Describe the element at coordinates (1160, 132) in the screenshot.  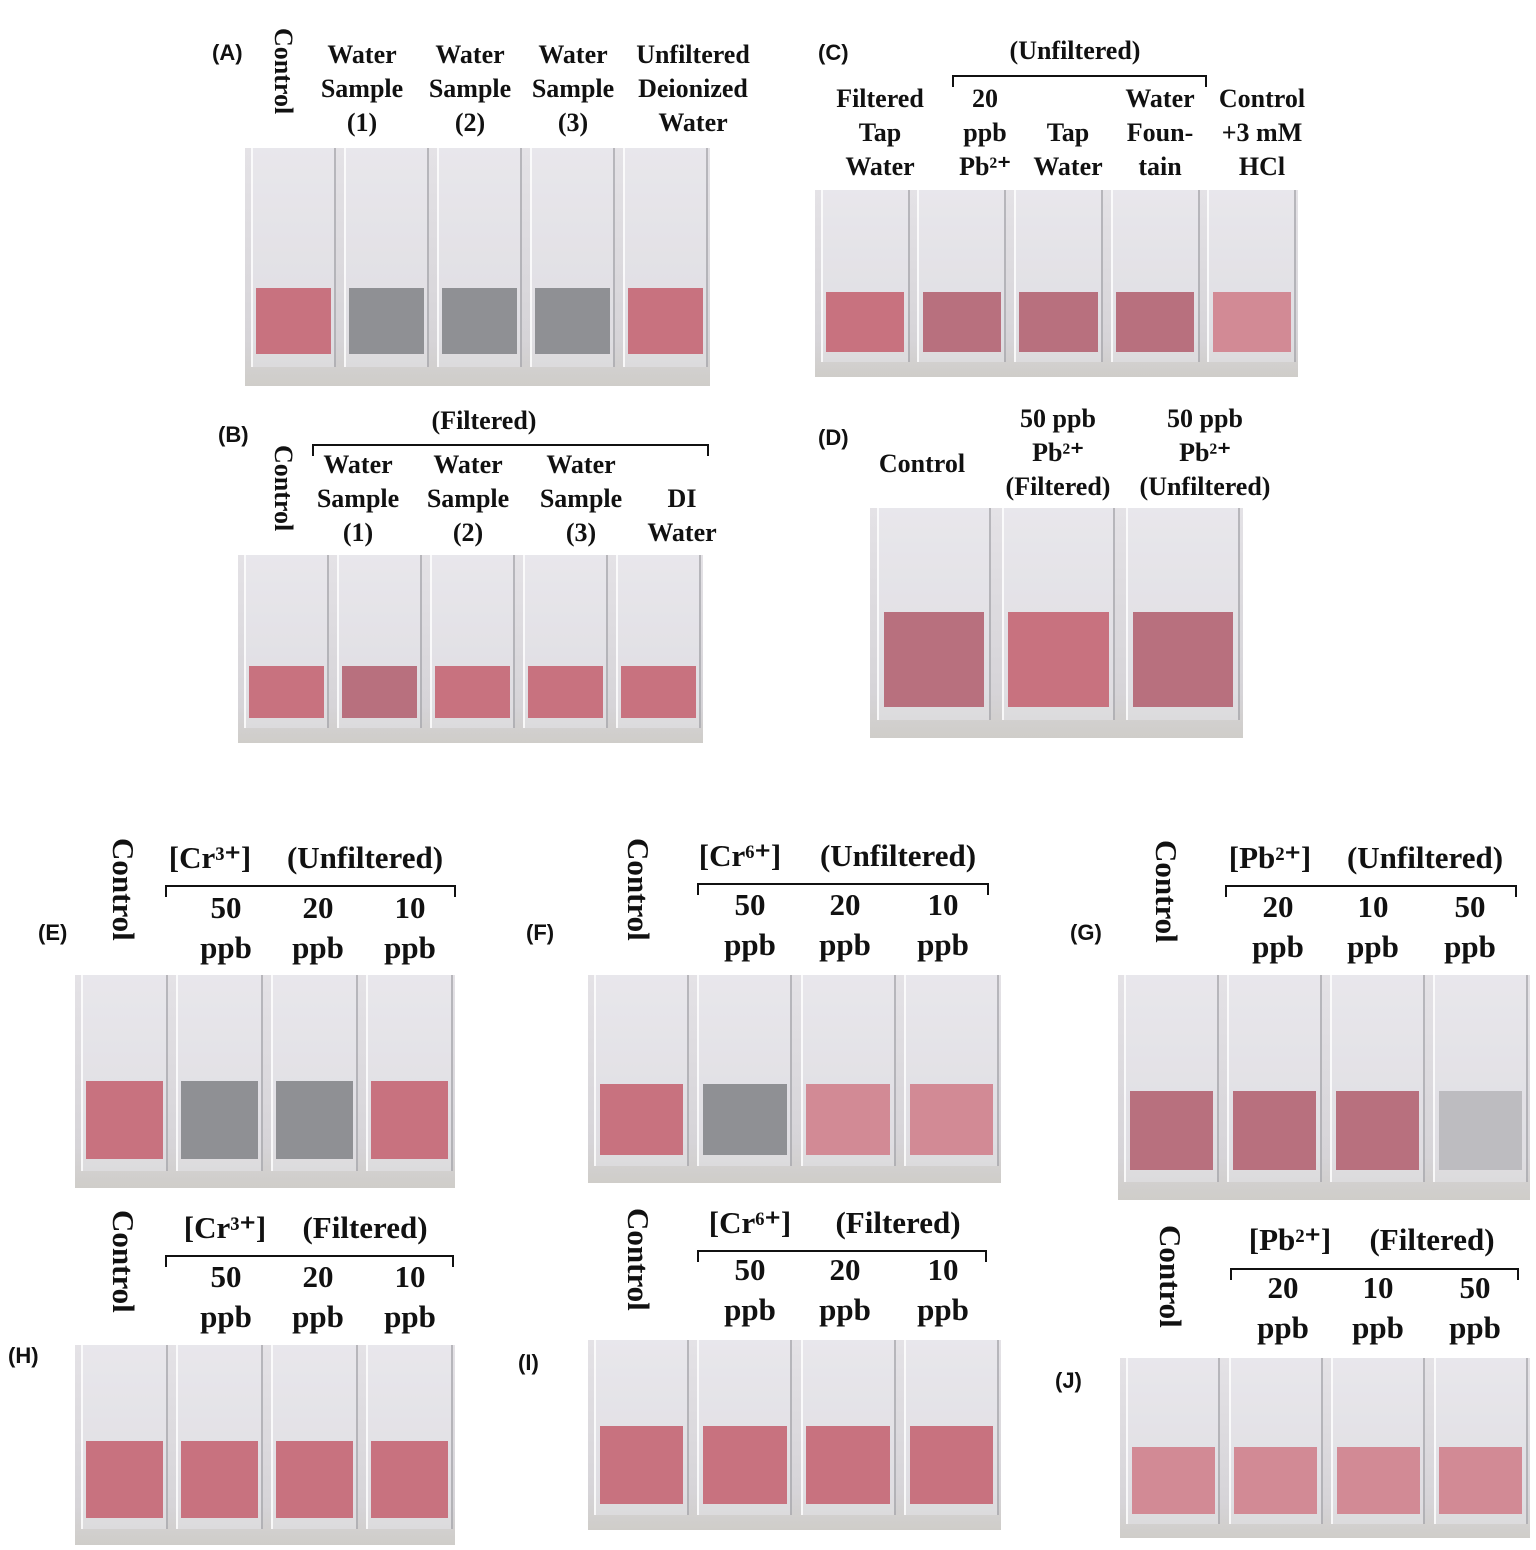
I see `column-label: Foun-` at that location.